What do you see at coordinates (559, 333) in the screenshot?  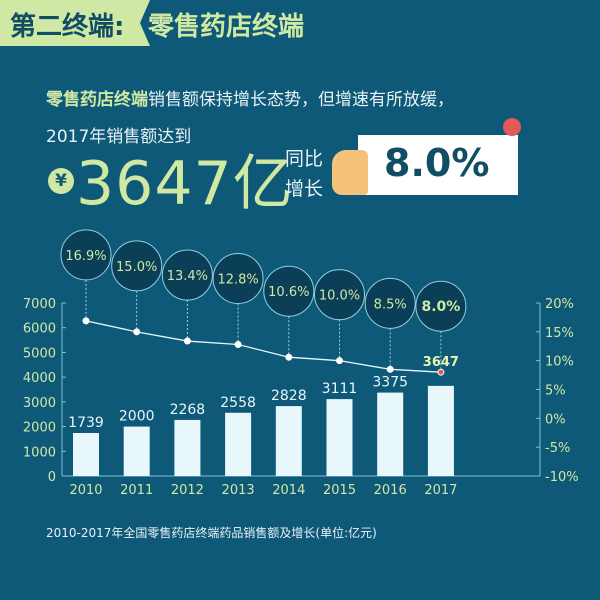 I see `right-tick-label: 15%` at bounding box center [559, 333].